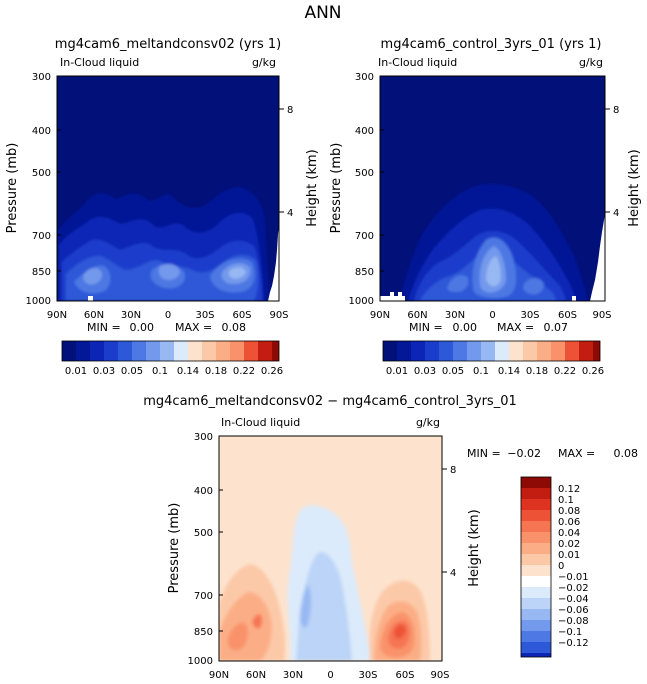 This screenshot has width=647, height=684. What do you see at coordinates (515, 327) in the screenshot?
I see `panel-b-max-label: MAX =` at bounding box center [515, 327].